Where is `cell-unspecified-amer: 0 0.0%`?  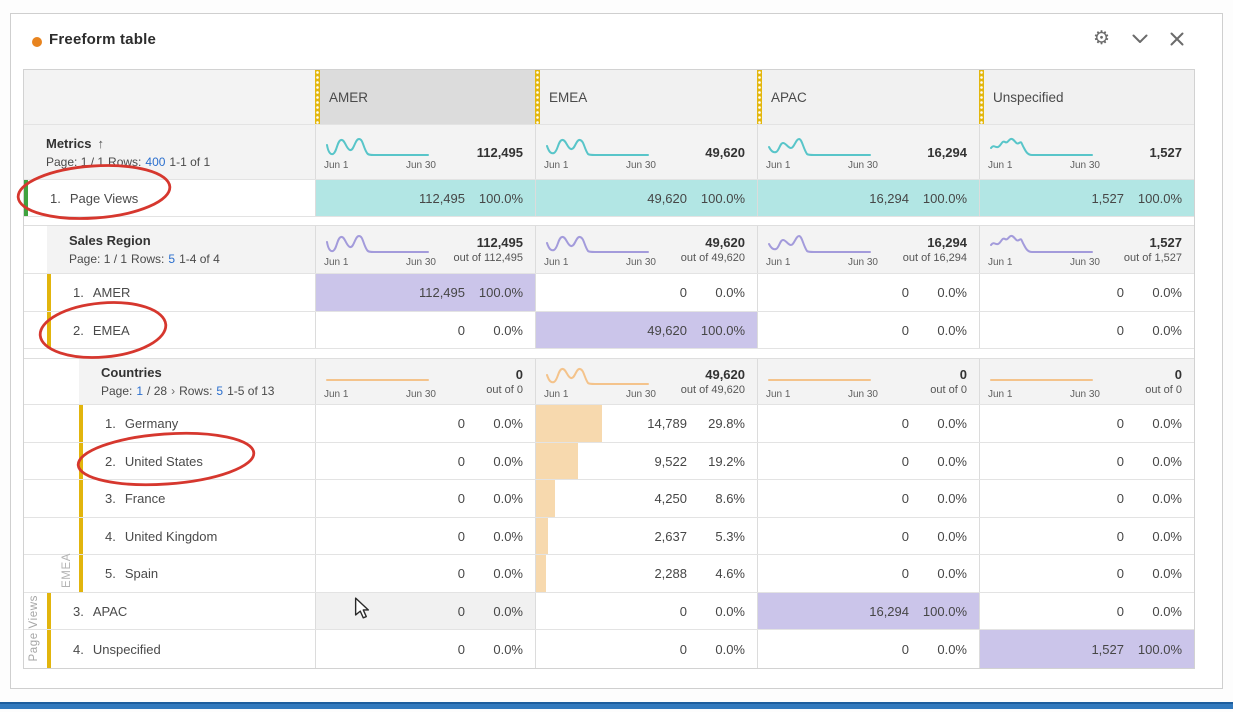 cell-unspecified-amer: 0 0.0% is located at coordinates (425, 649).